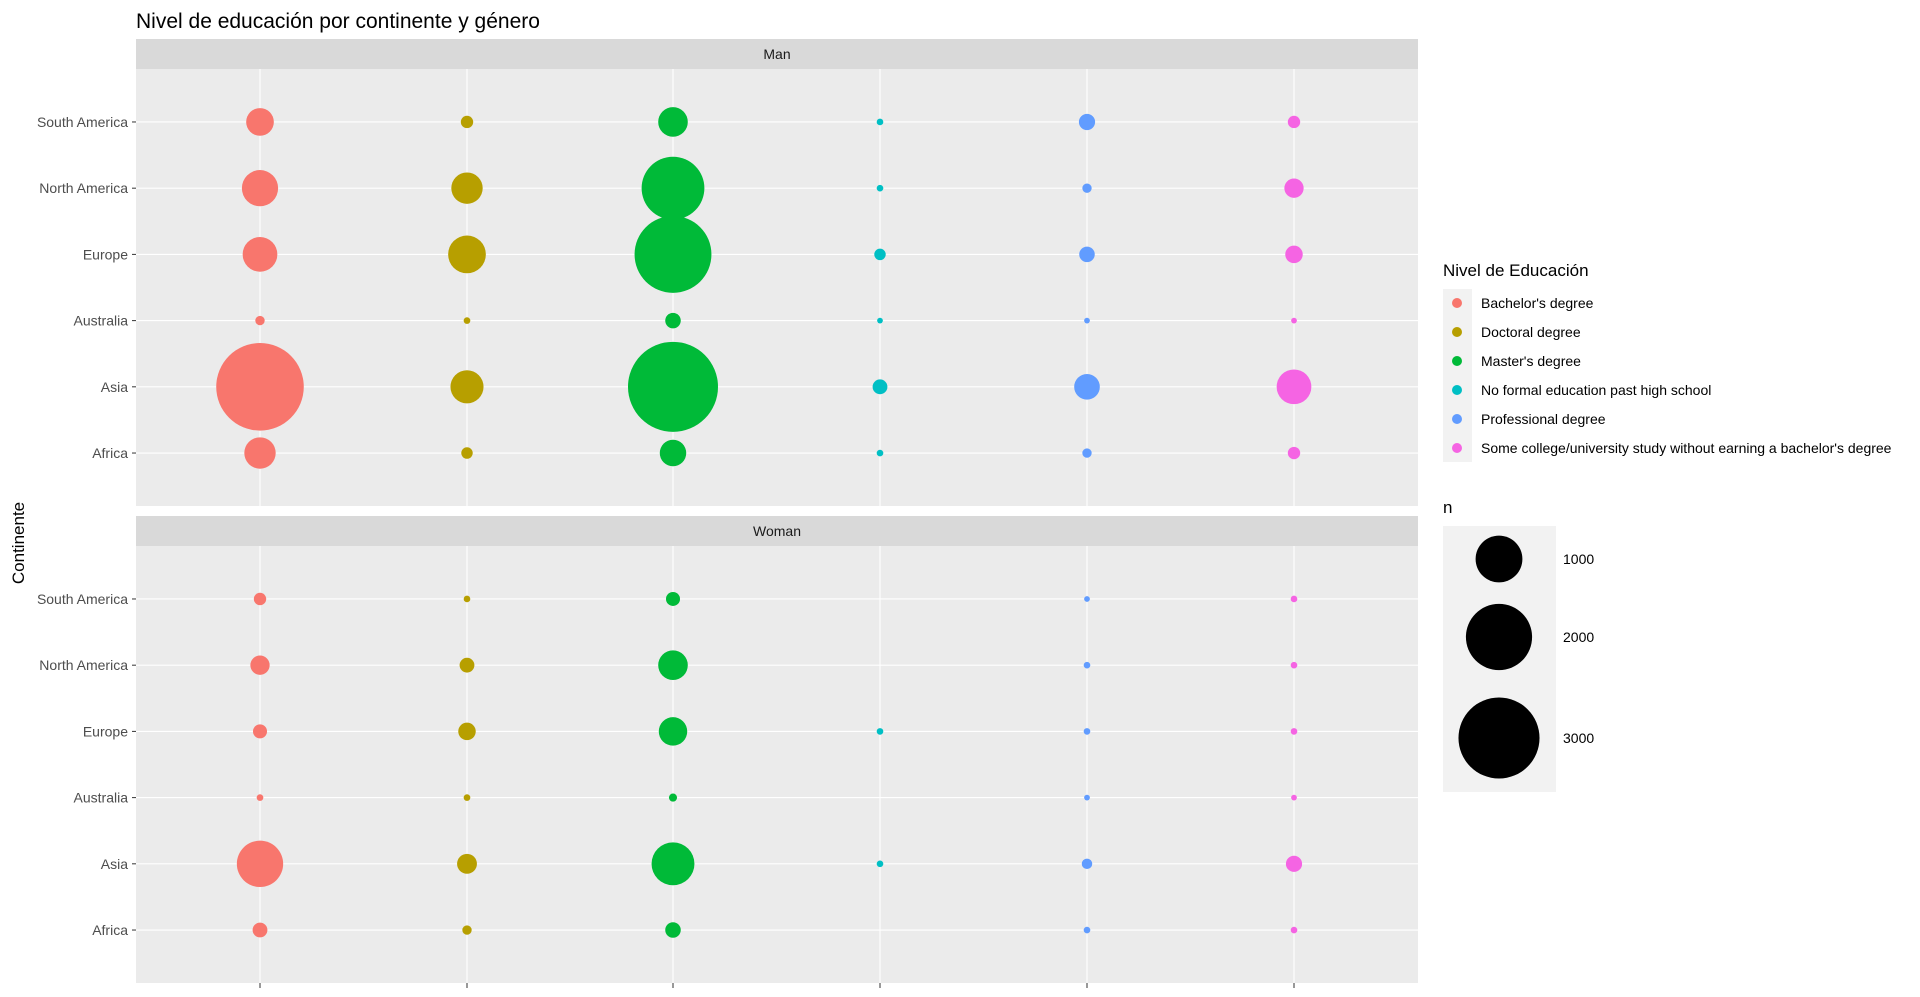 Image resolution: width=1920 pixels, height=997 pixels. What do you see at coordinates (82, 122) in the screenshot?
I see `y-tick-label-man-south-america: South America` at bounding box center [82, 122].